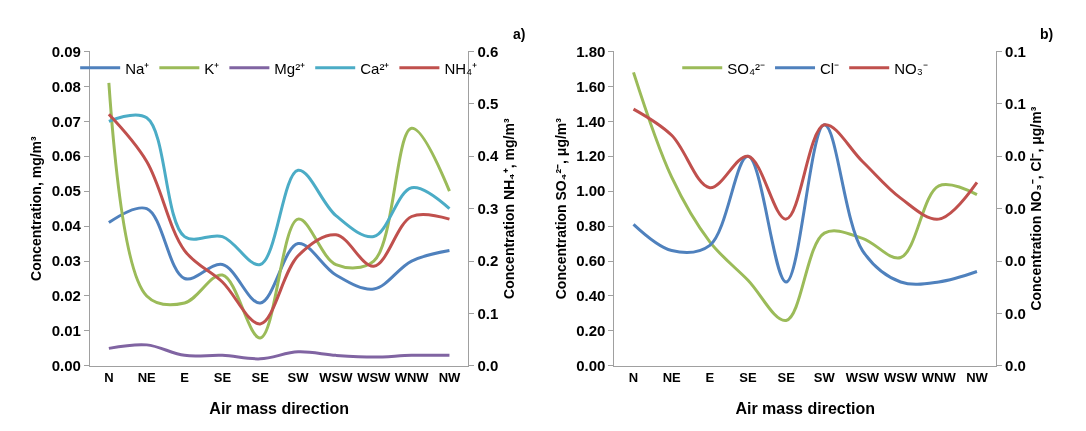  I want to click on y-tick-label: 0.07, so click(66, 121).